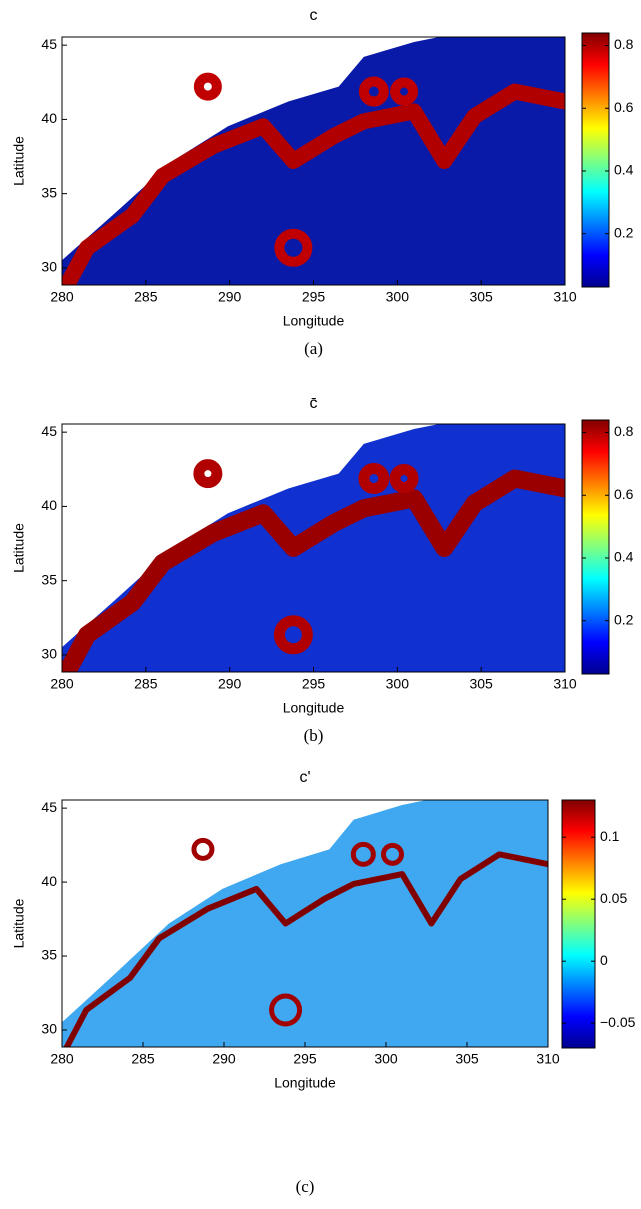 This screenshot has width=641, height=1209. What do you see at coordinates (313, 348) in the screenshot?
I see `caption: (a)` at bounding box center [313, 348].